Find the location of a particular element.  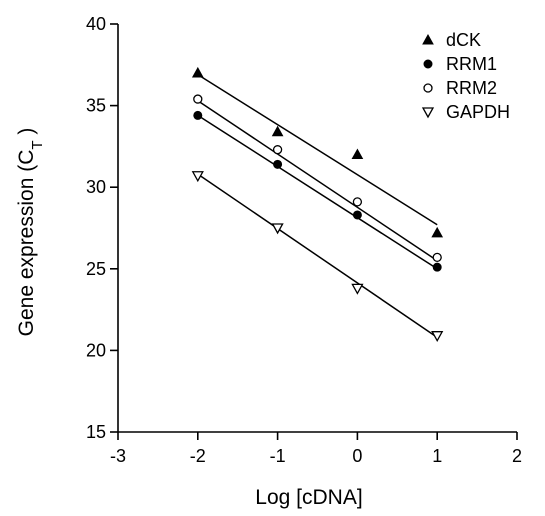

y-tick-label: 35 is located at coordinates (96, 106).